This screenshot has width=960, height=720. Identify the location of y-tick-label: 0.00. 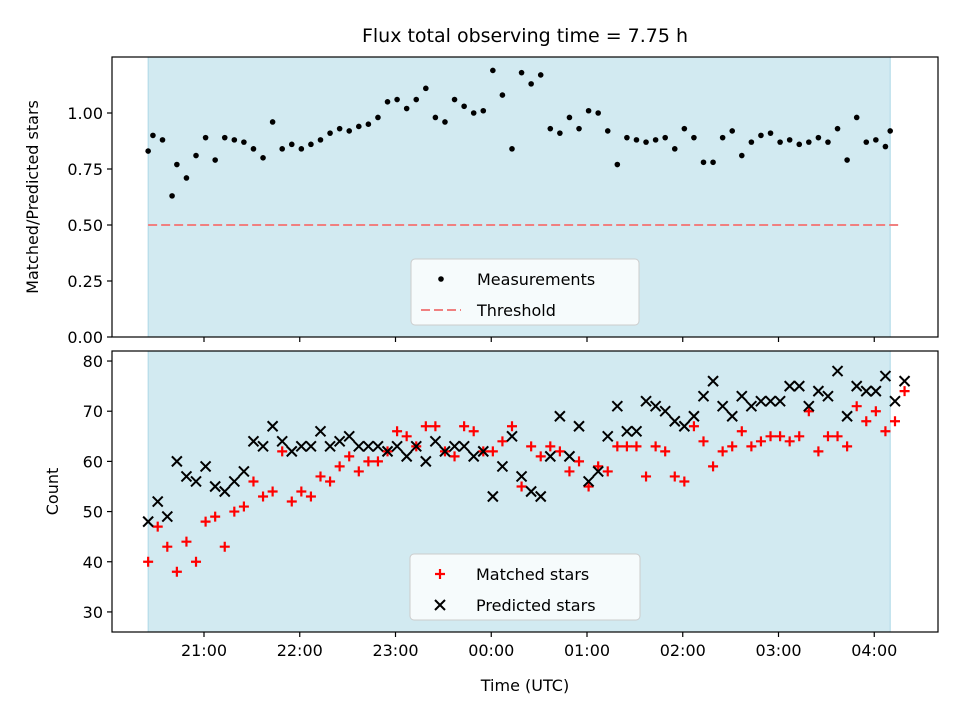
(85, 337).